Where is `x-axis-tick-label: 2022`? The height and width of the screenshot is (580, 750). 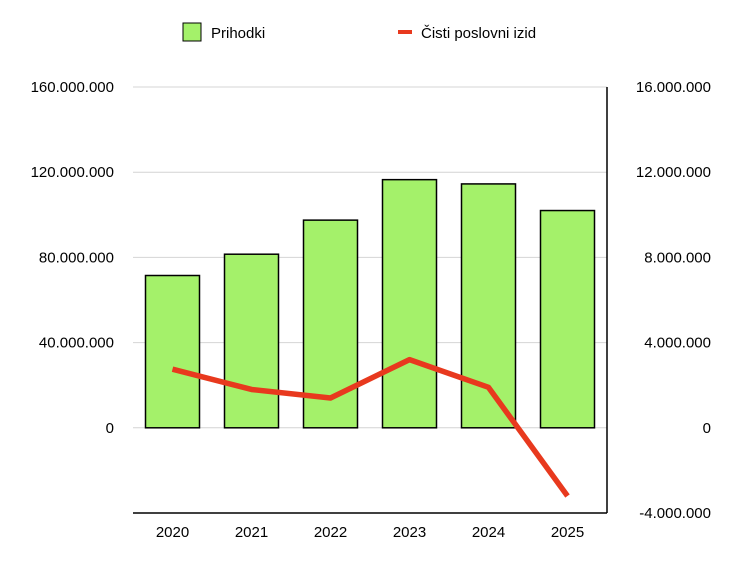
x-axis-tick-label: 2022 is located at coordinates (330, 532).